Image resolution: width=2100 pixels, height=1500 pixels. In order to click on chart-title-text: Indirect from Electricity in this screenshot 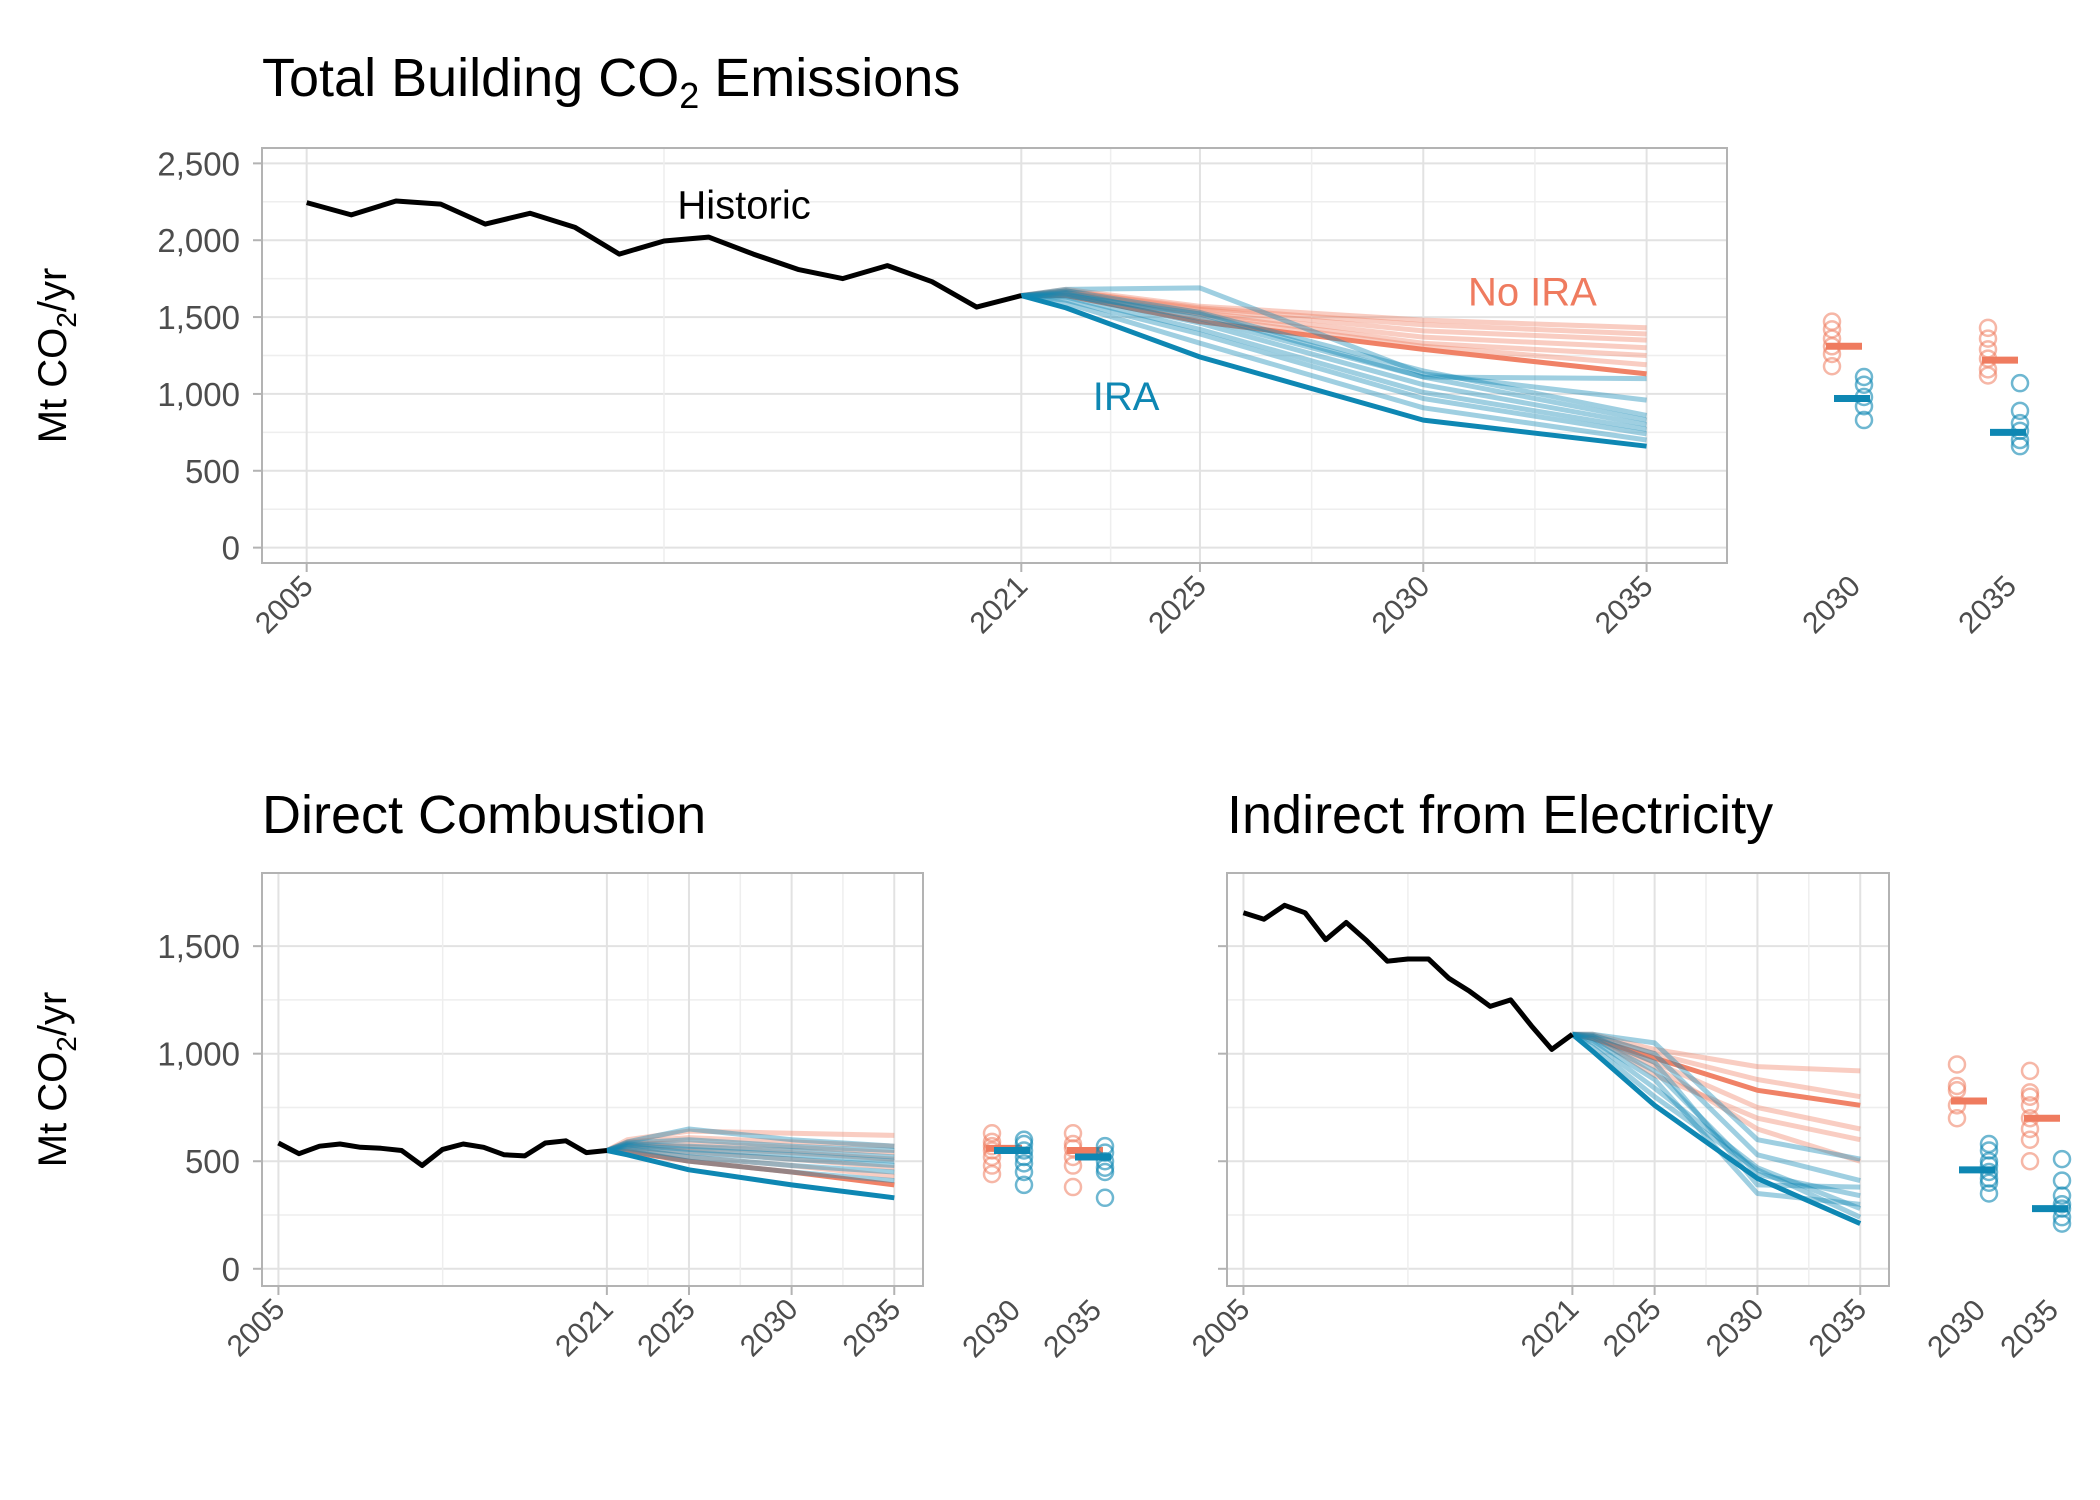, I will do `click(1500, 815)`.